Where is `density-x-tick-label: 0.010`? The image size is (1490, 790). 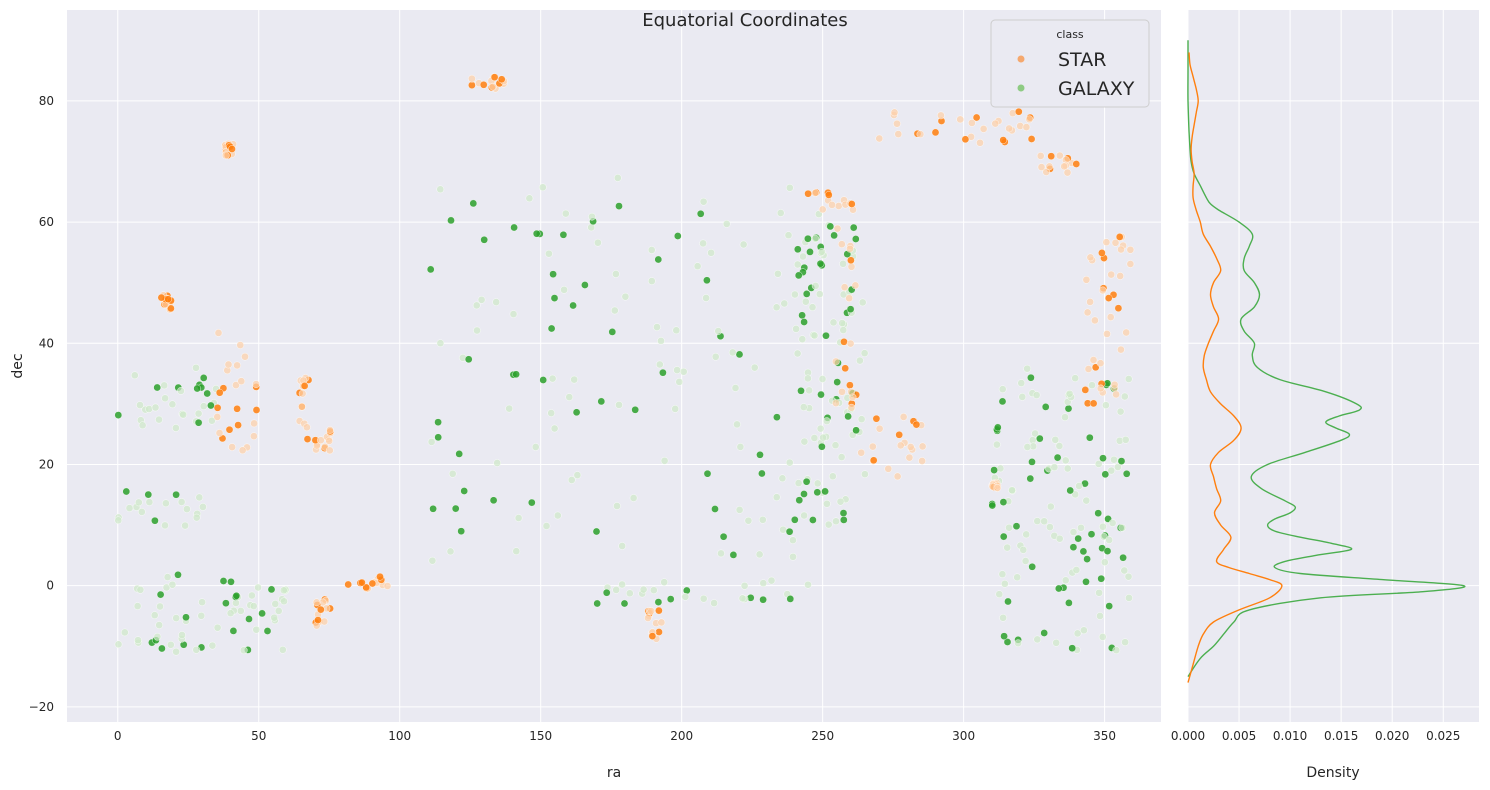 density-x-tick-label: 0.010 is located at coordinates (1290, 736).